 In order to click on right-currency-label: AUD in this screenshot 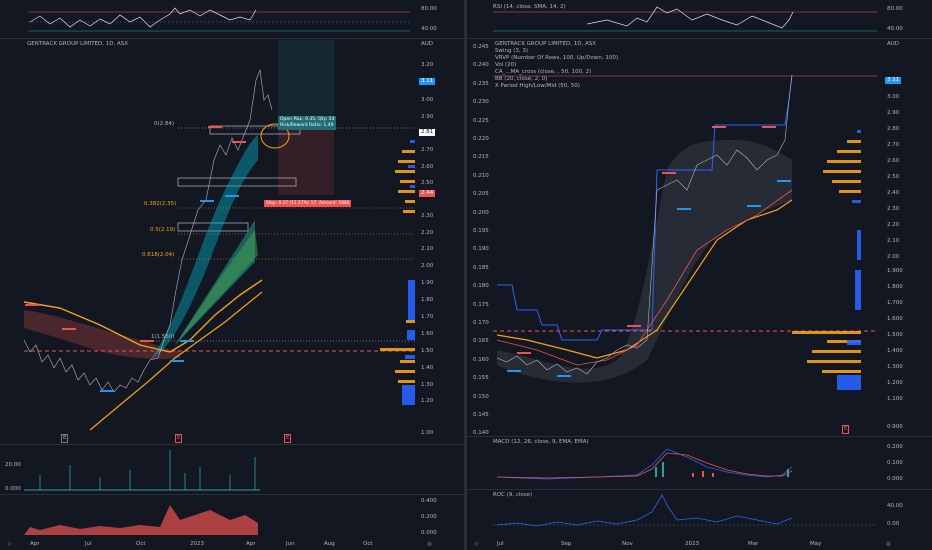, I will do `click(893, 44)`.